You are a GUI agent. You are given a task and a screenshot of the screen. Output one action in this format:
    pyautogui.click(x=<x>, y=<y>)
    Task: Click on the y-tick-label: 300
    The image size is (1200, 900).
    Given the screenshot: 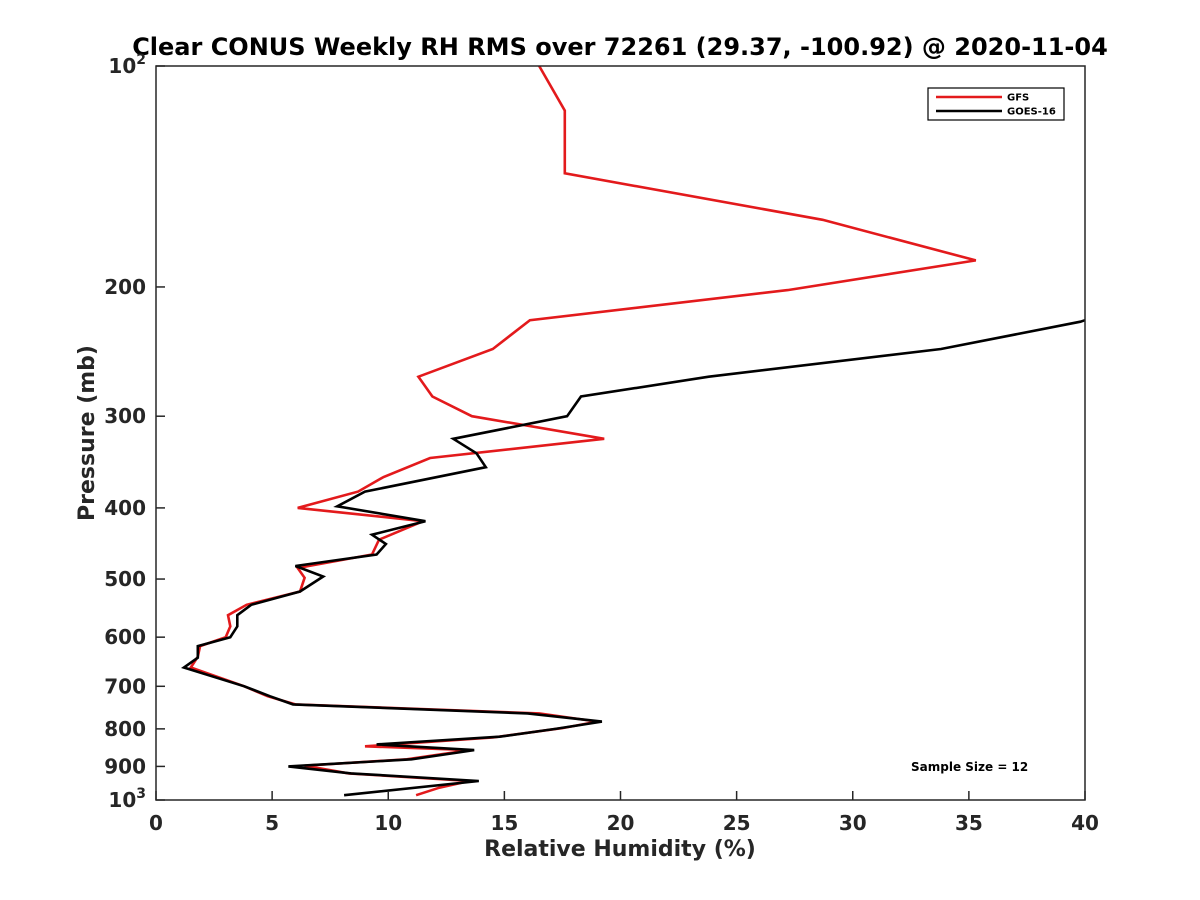 What is the action you would take?
    pyautogui.click(x=125, y=416)
    